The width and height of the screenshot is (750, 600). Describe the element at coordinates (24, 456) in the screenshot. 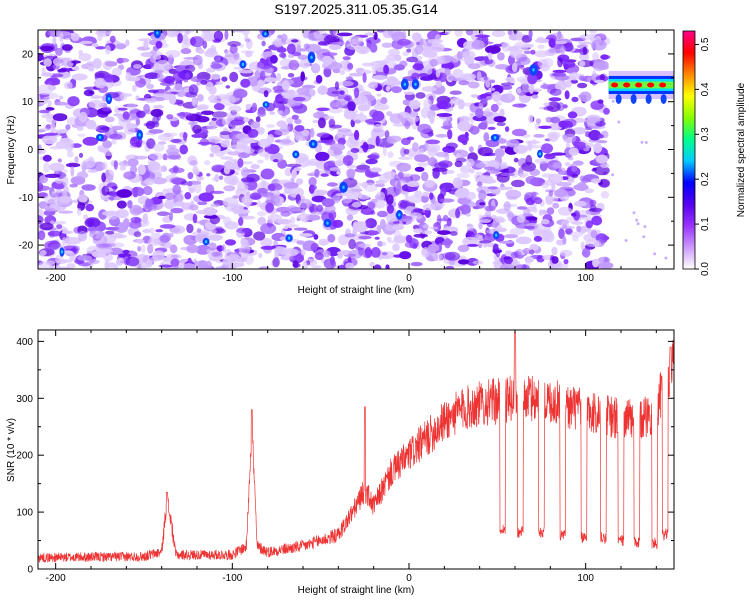

I see `y-tick-label: 200` at that location.